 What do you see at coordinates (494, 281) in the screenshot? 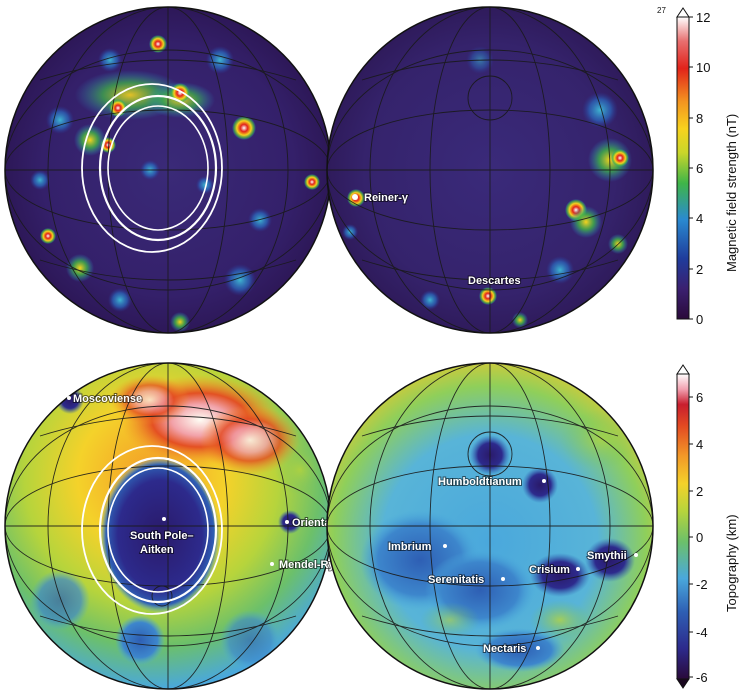
I see `label-descartes: Descartes` at bounding box center [494, 281].